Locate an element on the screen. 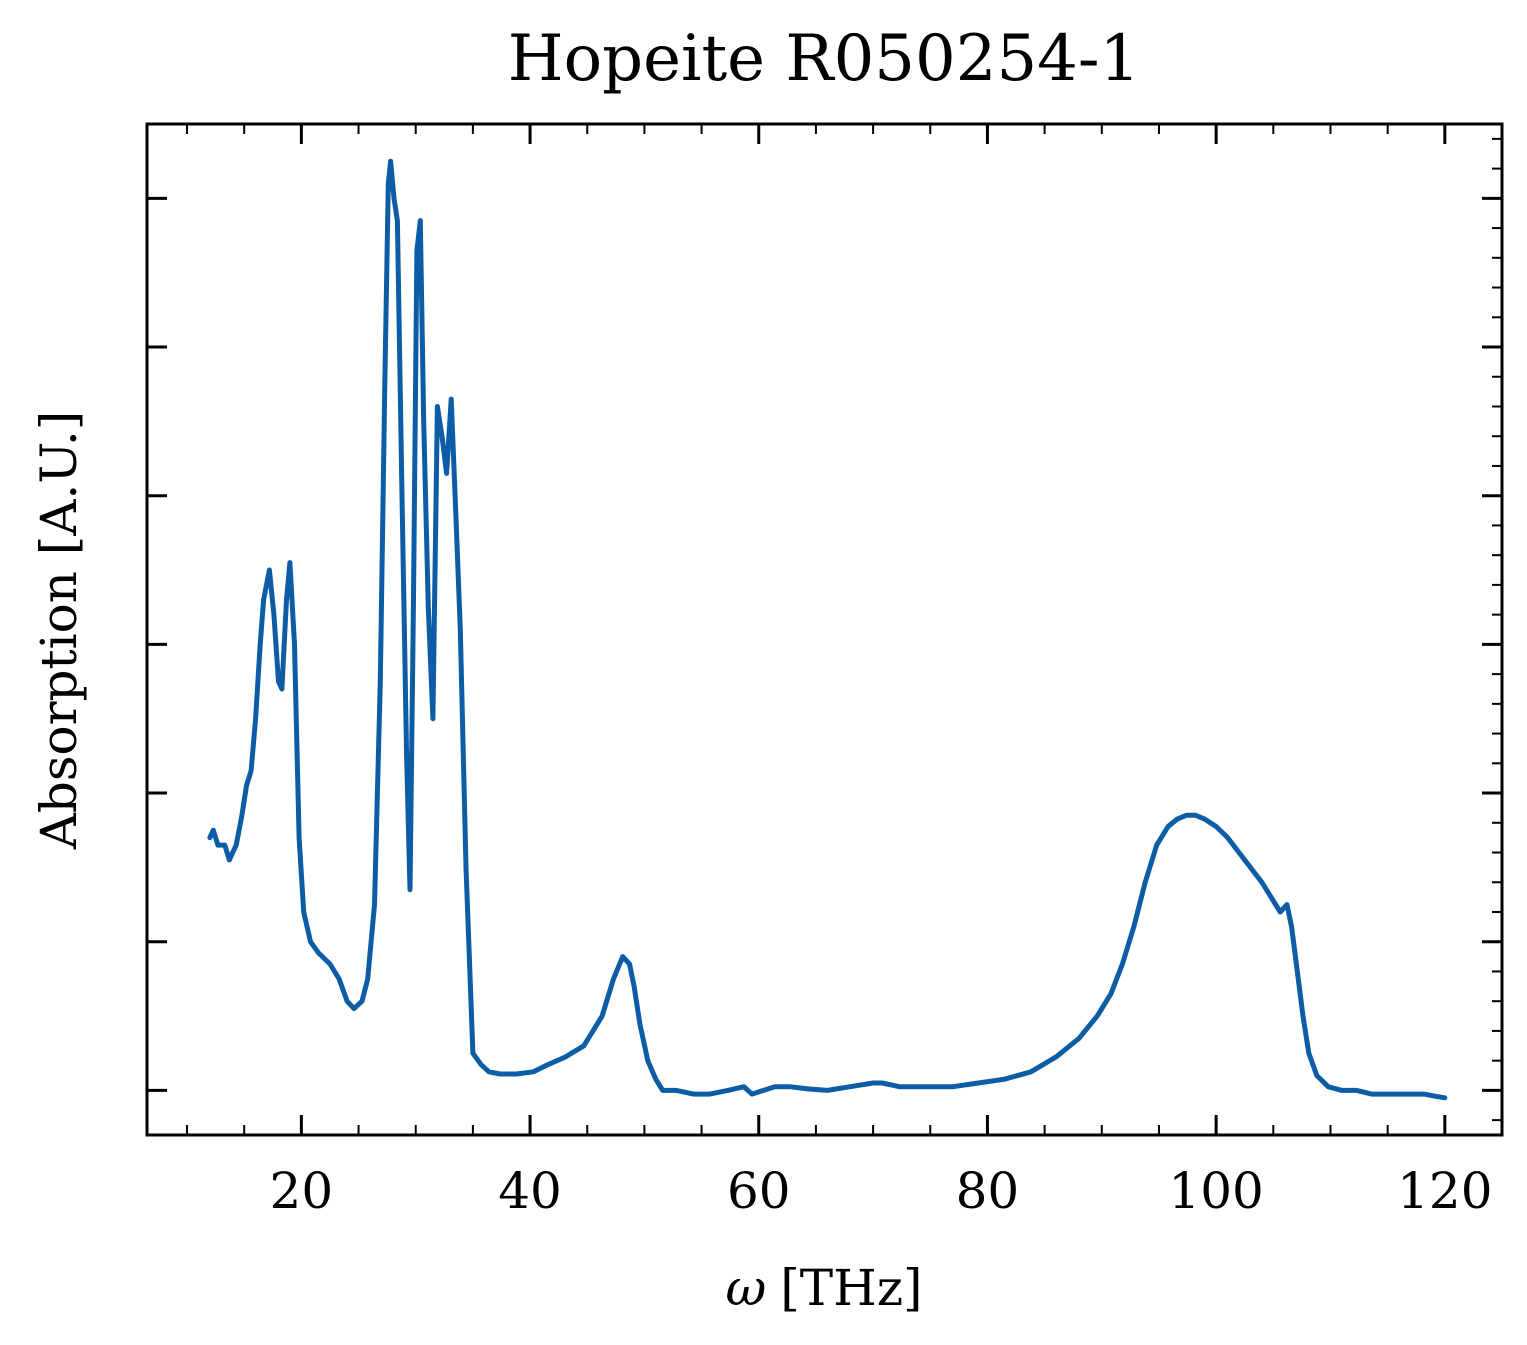  x-tick-label: 60 is located at coordinates (759, 1191).